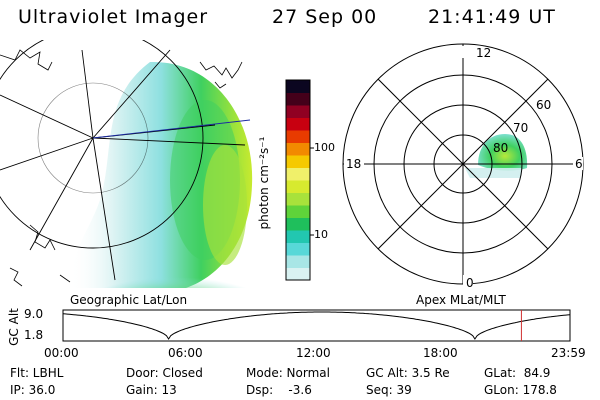 The width and height of the screenshot is (600, 400). Describe the element at coordinates (496, 156) in the screenshot. I see `aurora-oval` at that location.